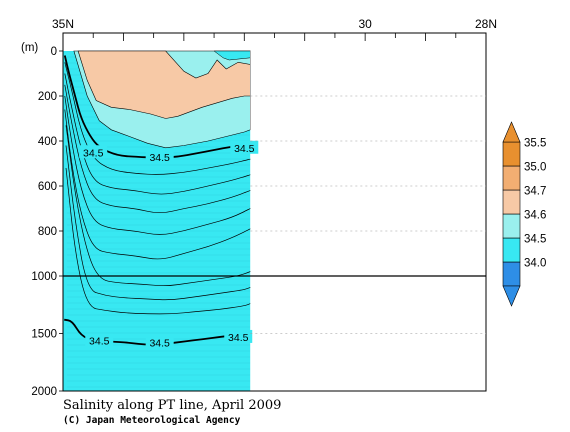  What do you see at coordinates (54, 52) in the screenshot?
I see `y-tick-label: 0` at bounding box center [54, 52].